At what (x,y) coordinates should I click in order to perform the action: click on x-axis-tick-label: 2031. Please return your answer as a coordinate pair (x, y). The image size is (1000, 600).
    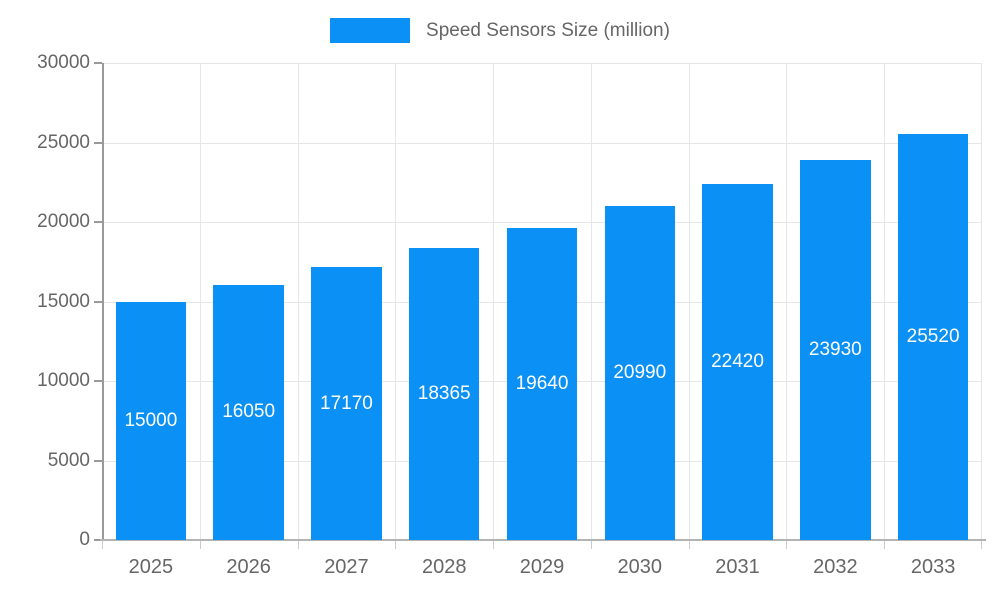
    Looking at the image, I should click on (737, 567).